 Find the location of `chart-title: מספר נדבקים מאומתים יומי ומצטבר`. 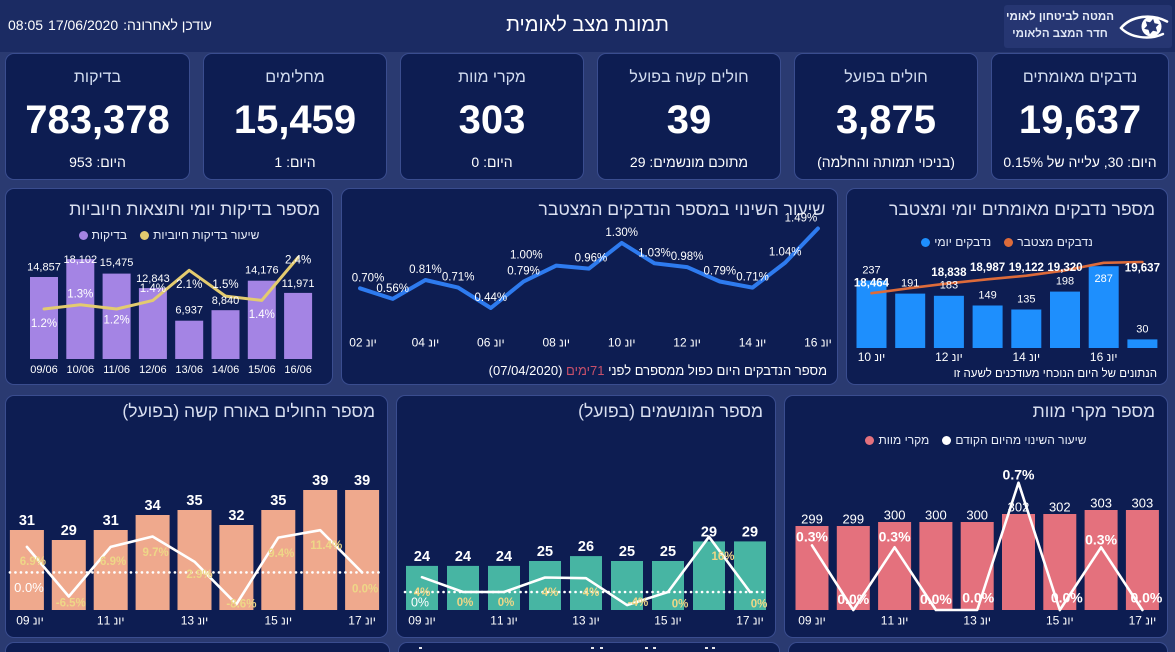

chart-title: מספר נדבקים מאומתים יומי ומצטבר is located at coordinates (1021, 209).